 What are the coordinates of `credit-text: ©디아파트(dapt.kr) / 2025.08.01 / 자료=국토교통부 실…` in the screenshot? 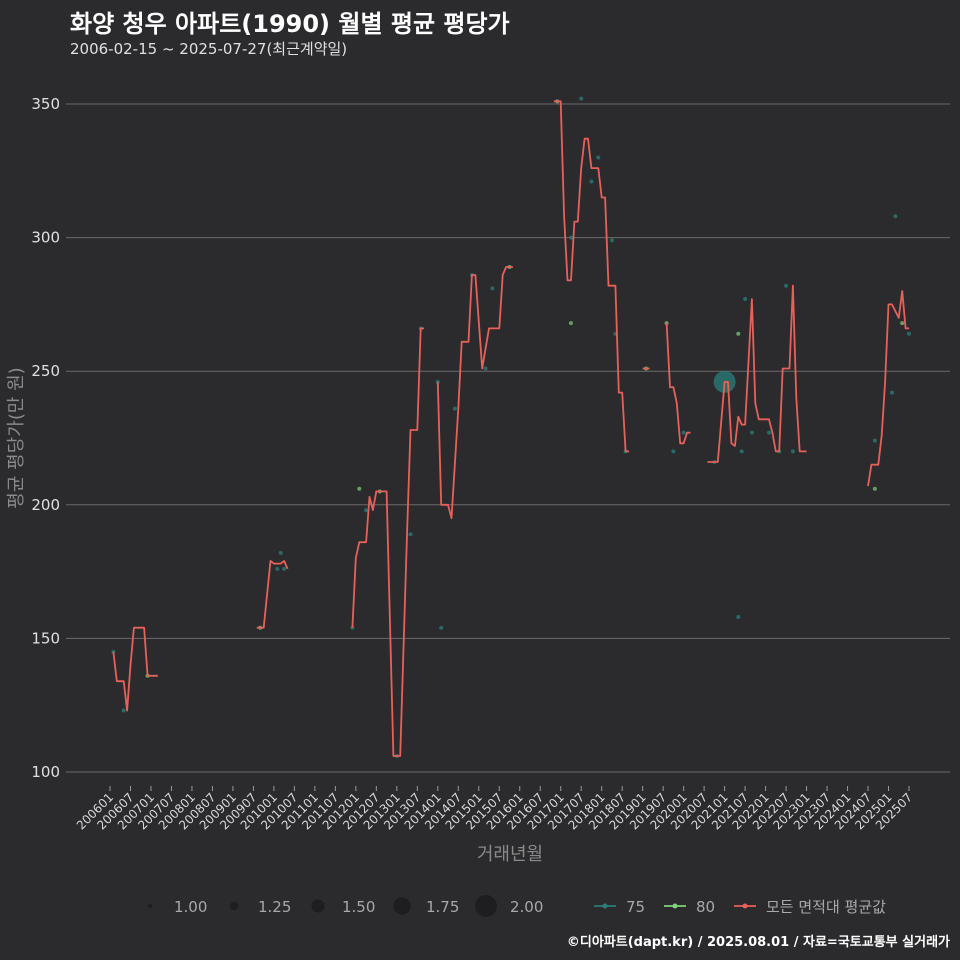 It's located at (758, 942).